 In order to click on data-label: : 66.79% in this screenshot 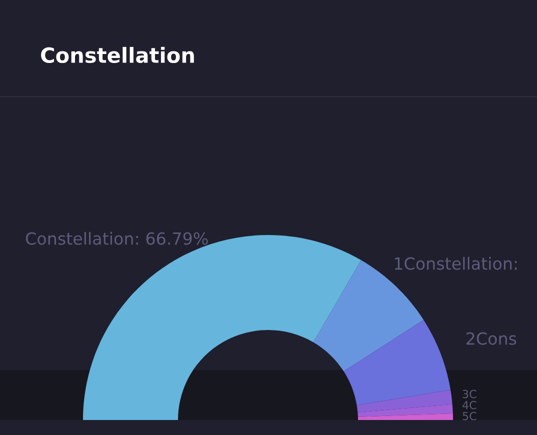, I will do `click(172, 238)`.